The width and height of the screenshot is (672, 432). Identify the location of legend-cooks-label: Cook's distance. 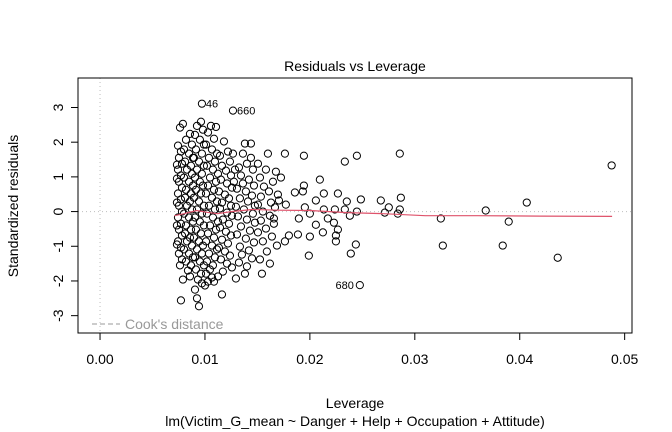
(174, 324).